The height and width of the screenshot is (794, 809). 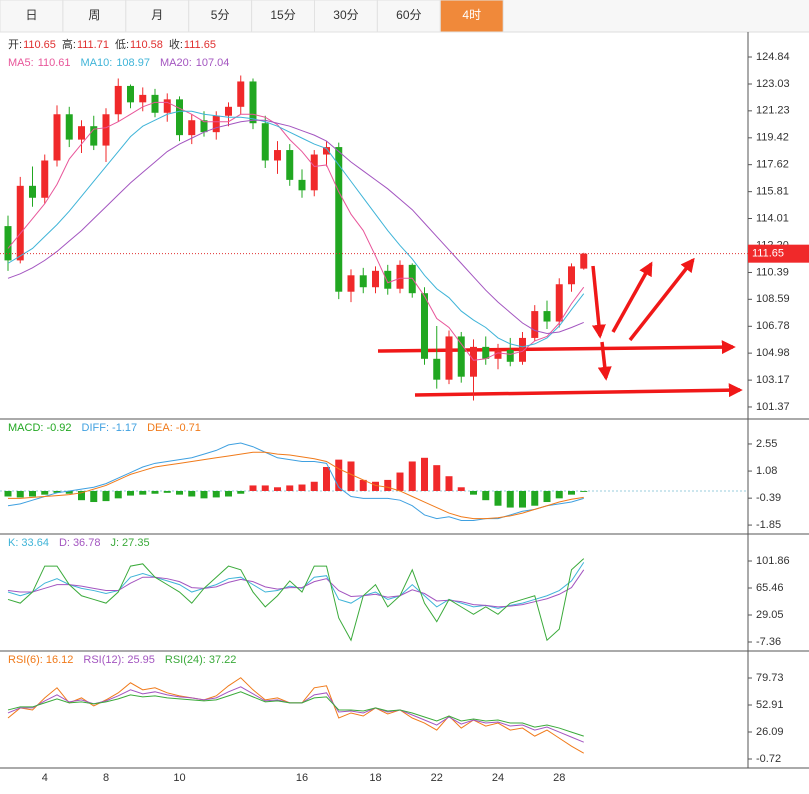 I want to click on y-tick-label: 121.23, so click(x=773, y=111).